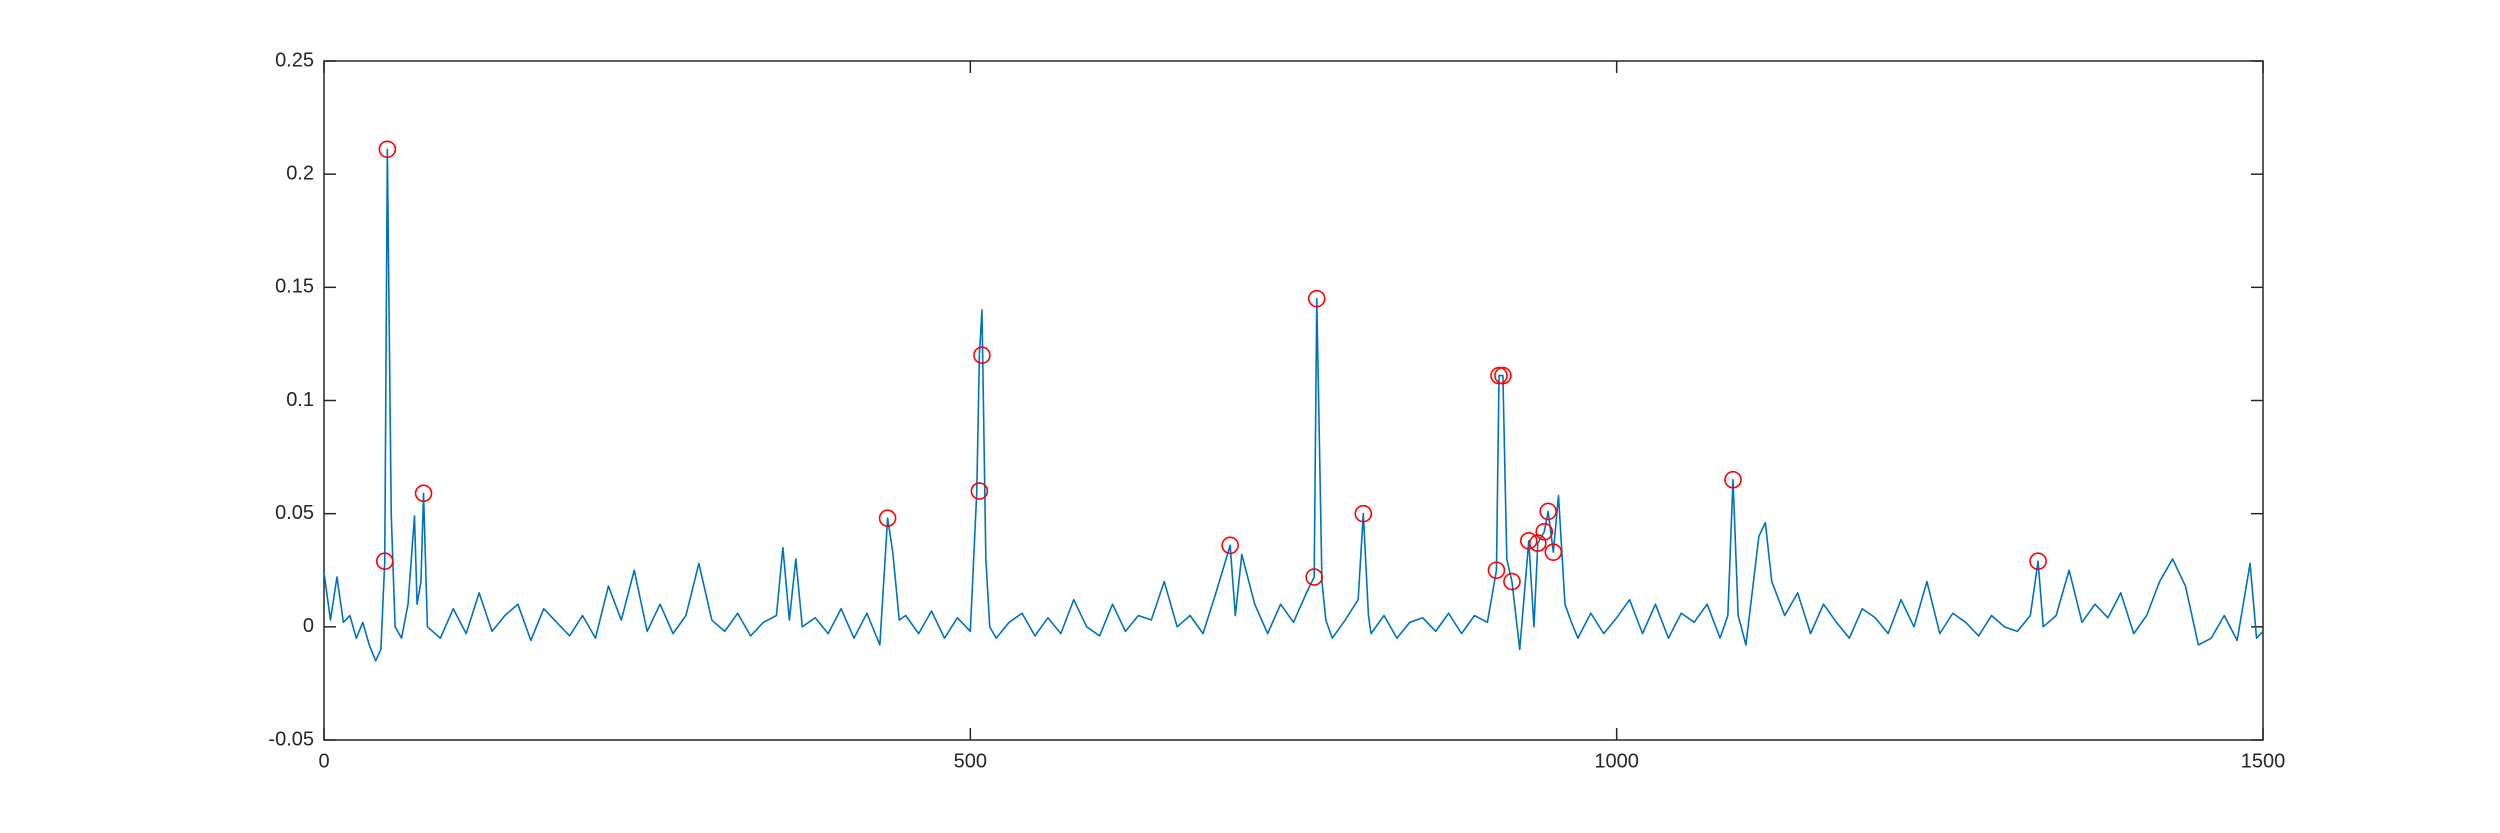 The image size is (2500, 833). I want to click on y-tick-label: -0.05, so click(291, 739).